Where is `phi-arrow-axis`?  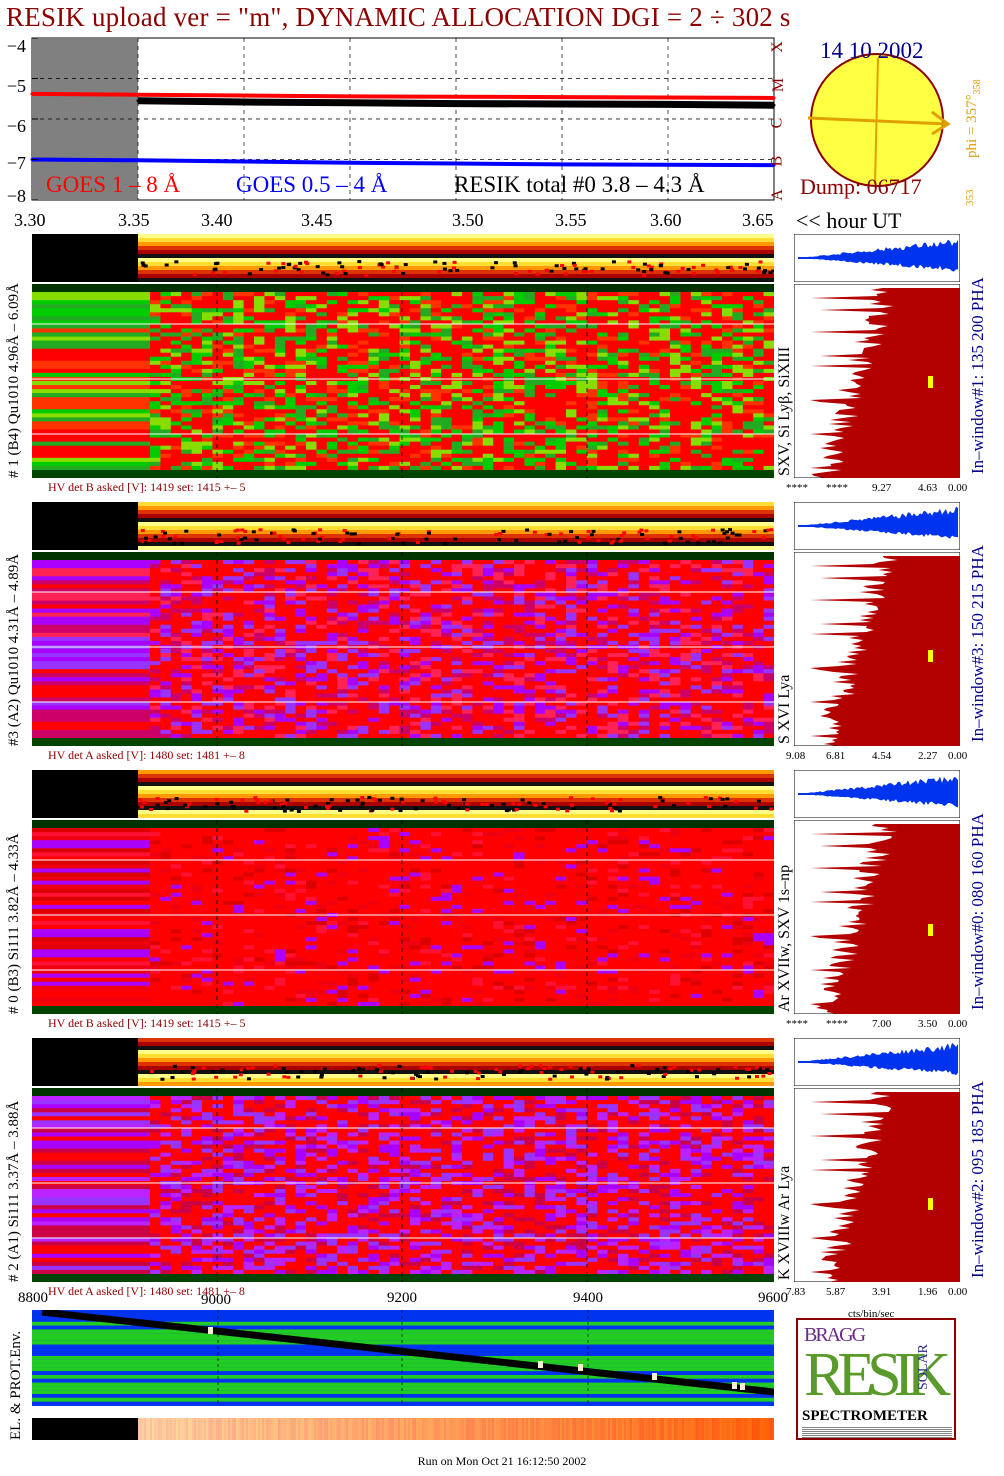
phi-arrow-axis is located at coordinates (876, 121).